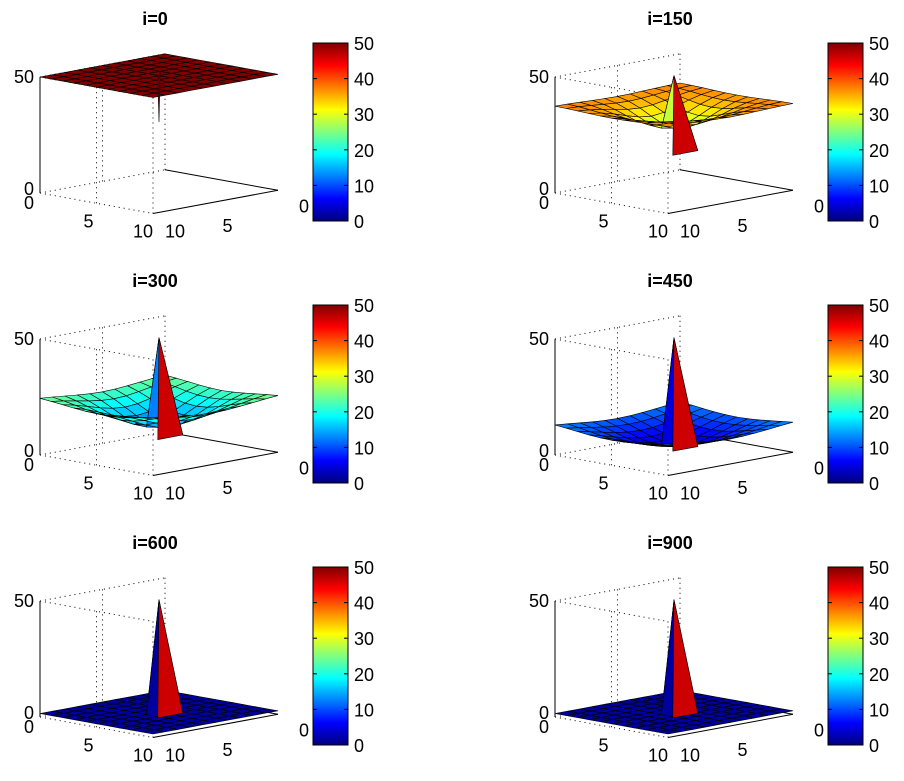 Image resolution: width=904 pixels, height=781 pixels. What do you see at coordinates (670, 19) in the screenshot?
I see `subplot-title: i=150` at bounding box center [670, 19].